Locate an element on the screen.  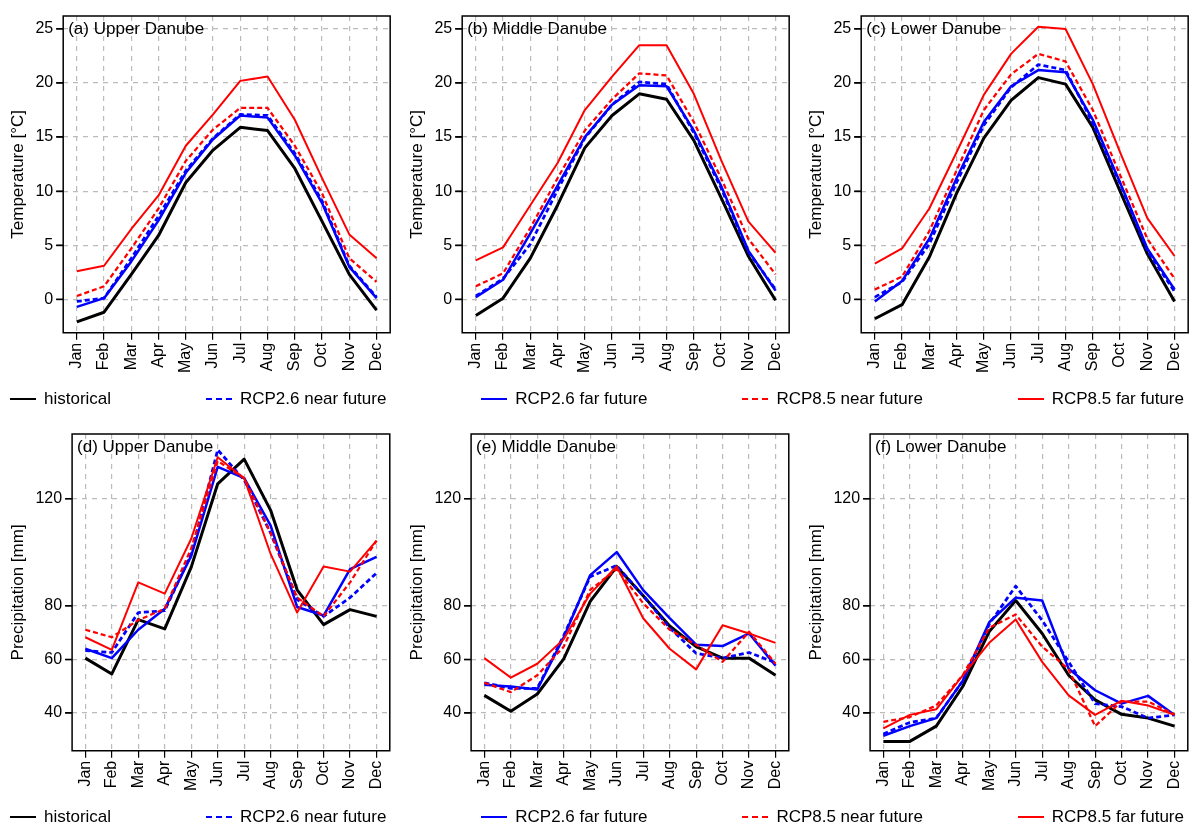
chart-title: (c) Lower Danube is located at coordinates (934, 29).